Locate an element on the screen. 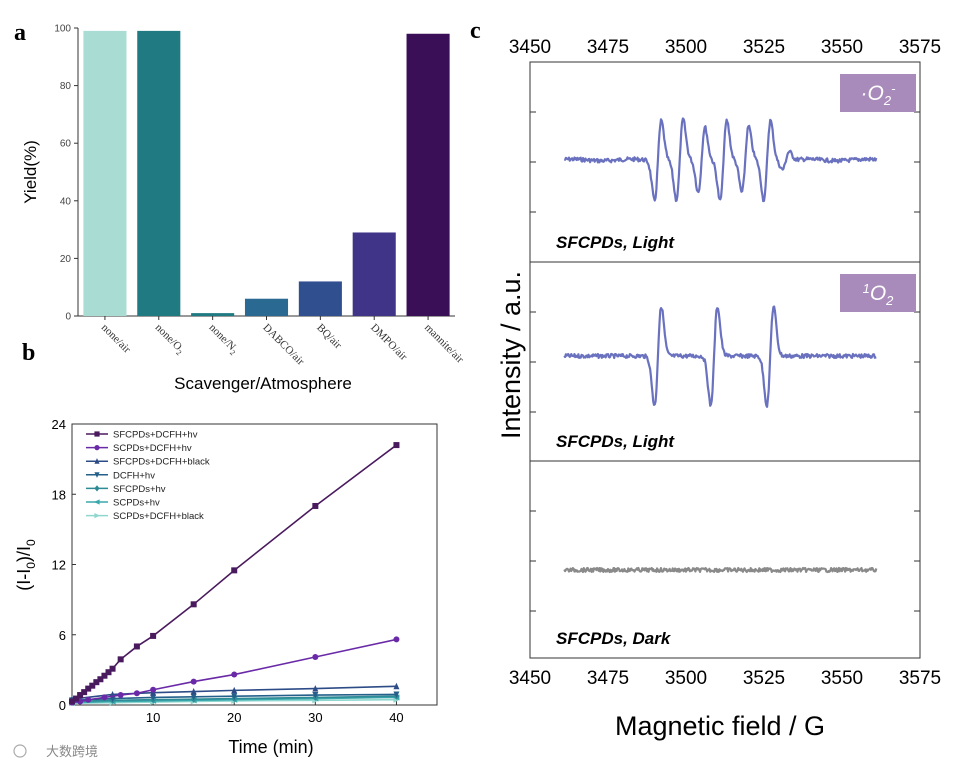 The height and width of the screenshot is (769, 959). bottom-x-tick-label: 3450 is located at coordinates (530, 678).